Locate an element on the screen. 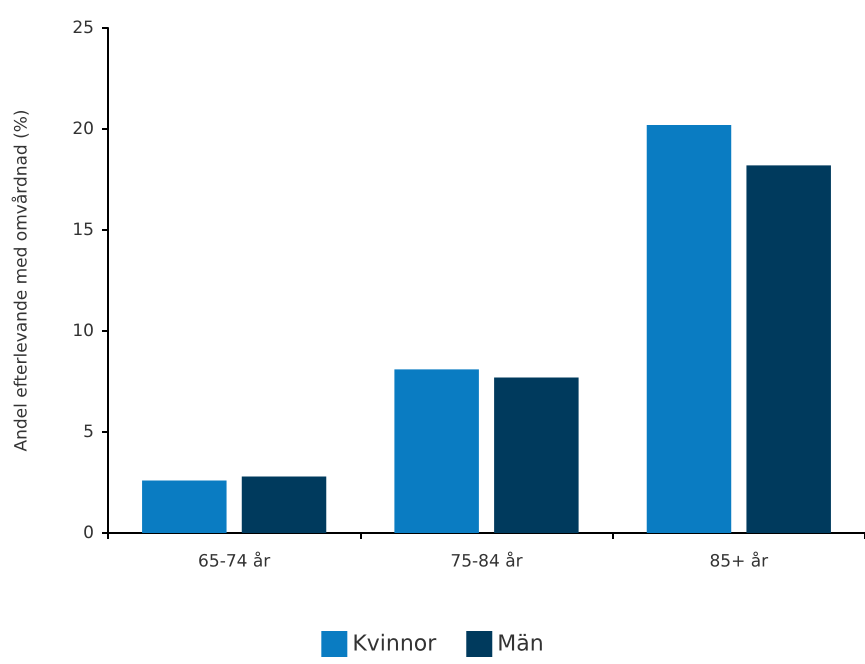 The image size is (865, 664). y-axis-title: Andel efterlevande med omvårdnad (%) is located at coordinates (22, 280).